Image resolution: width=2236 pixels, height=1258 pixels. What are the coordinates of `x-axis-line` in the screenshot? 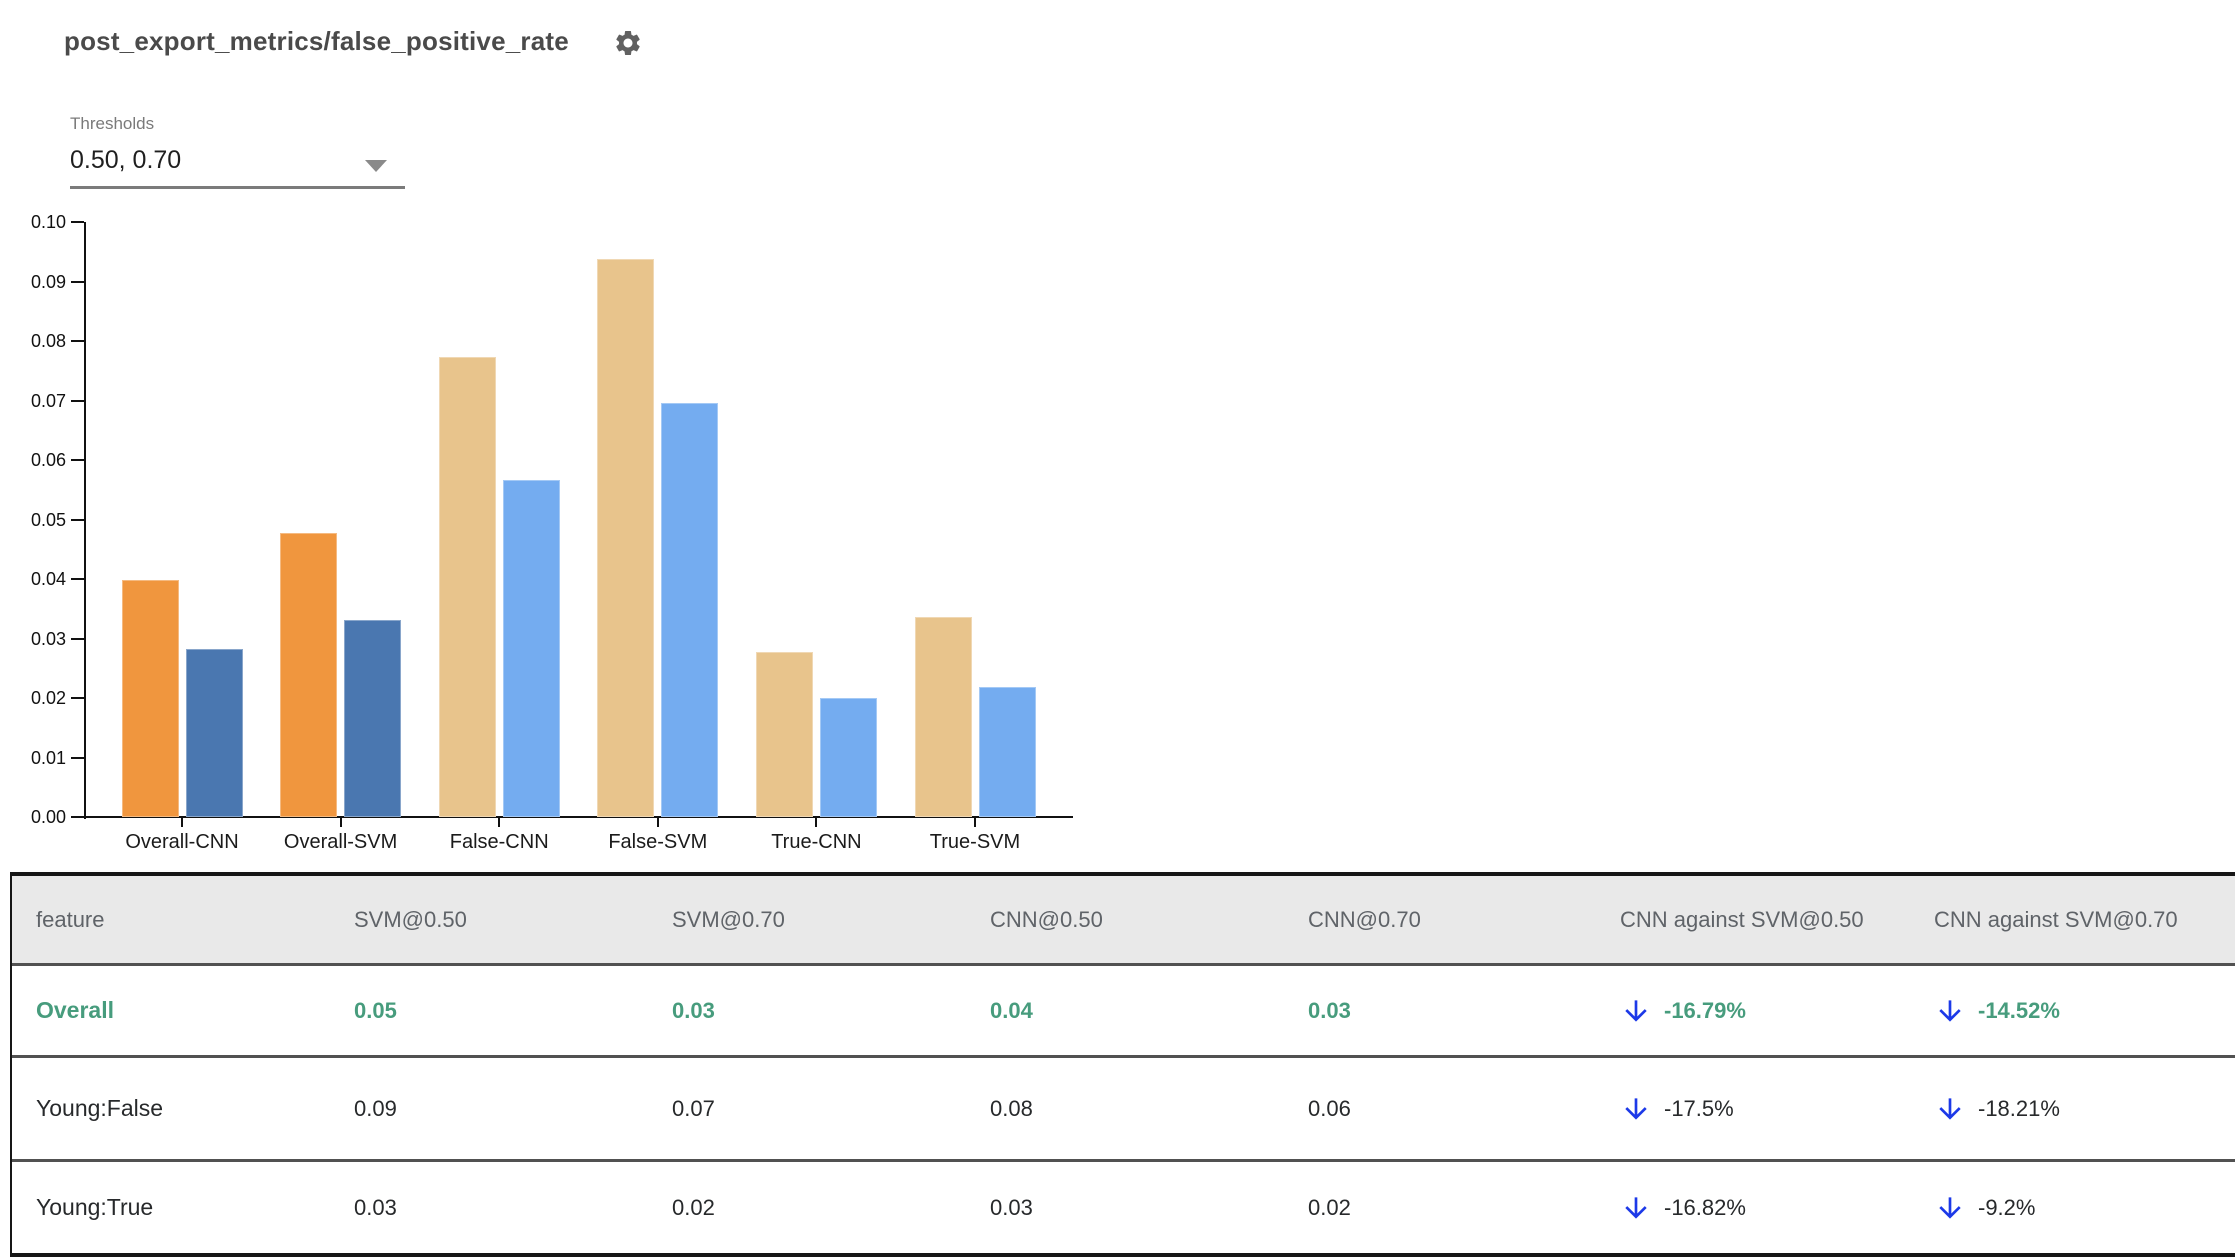 It's located at (578, 817).